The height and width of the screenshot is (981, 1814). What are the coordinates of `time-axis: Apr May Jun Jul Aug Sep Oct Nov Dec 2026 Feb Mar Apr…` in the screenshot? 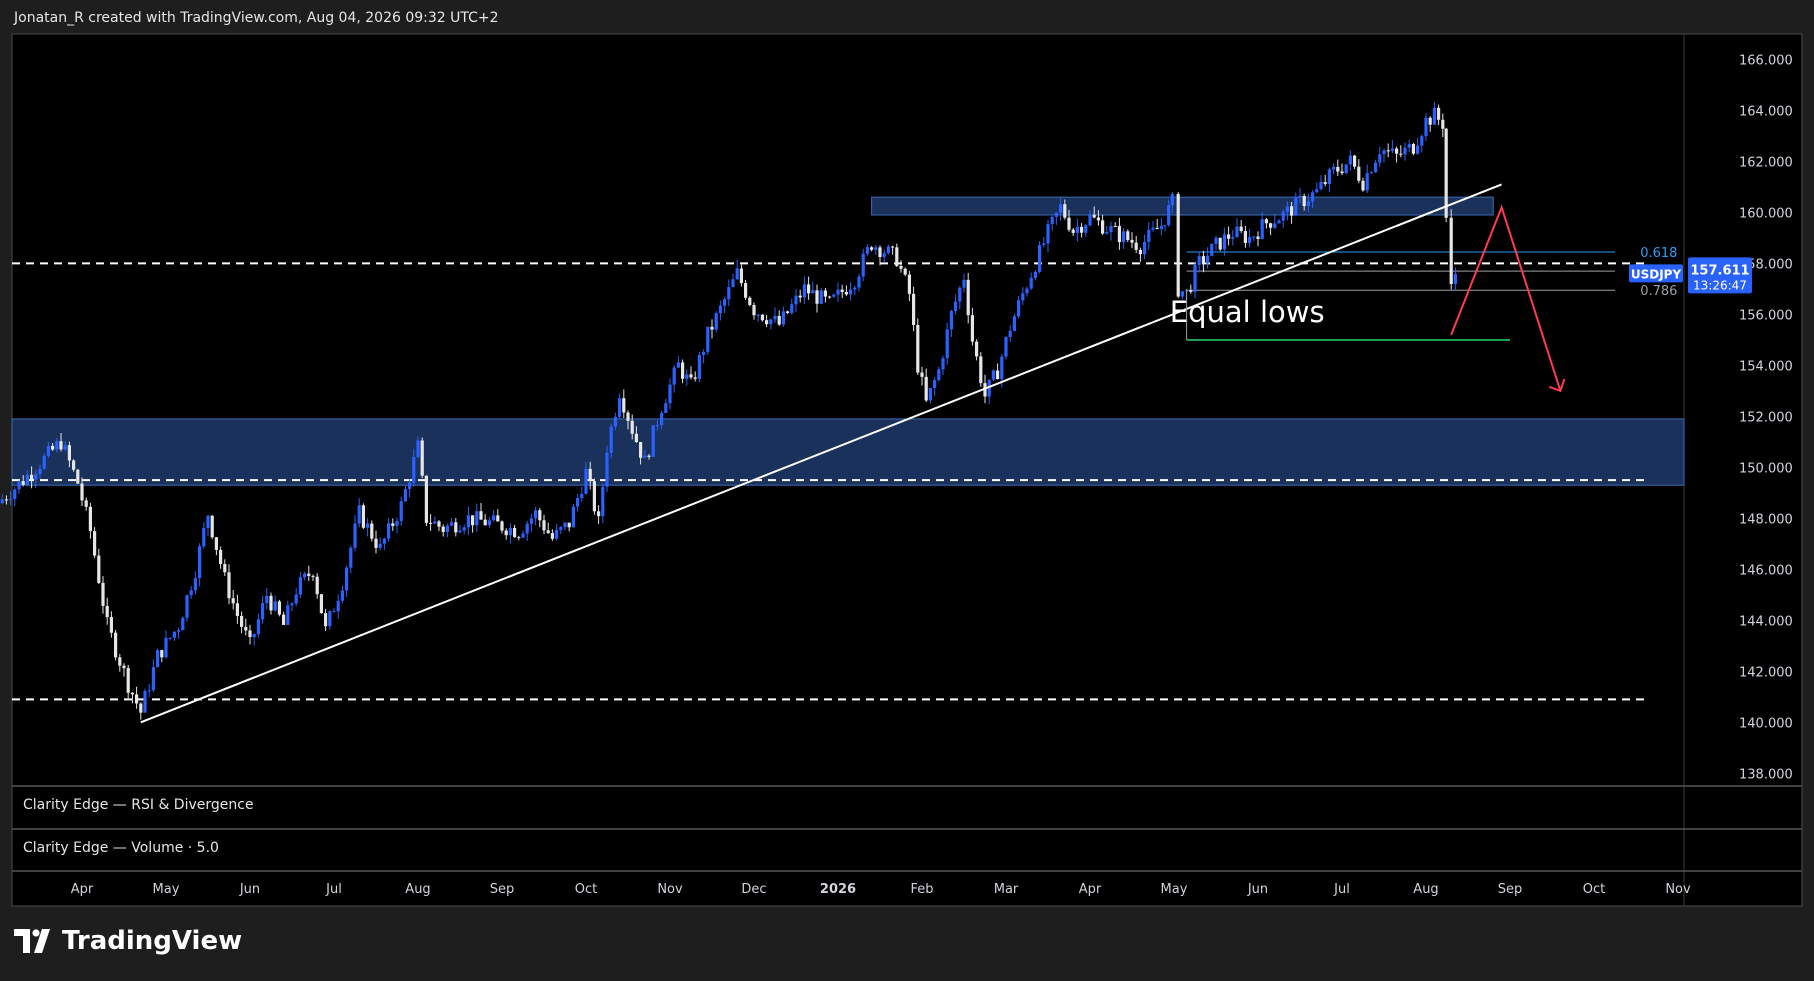 It's located at (881, 889).